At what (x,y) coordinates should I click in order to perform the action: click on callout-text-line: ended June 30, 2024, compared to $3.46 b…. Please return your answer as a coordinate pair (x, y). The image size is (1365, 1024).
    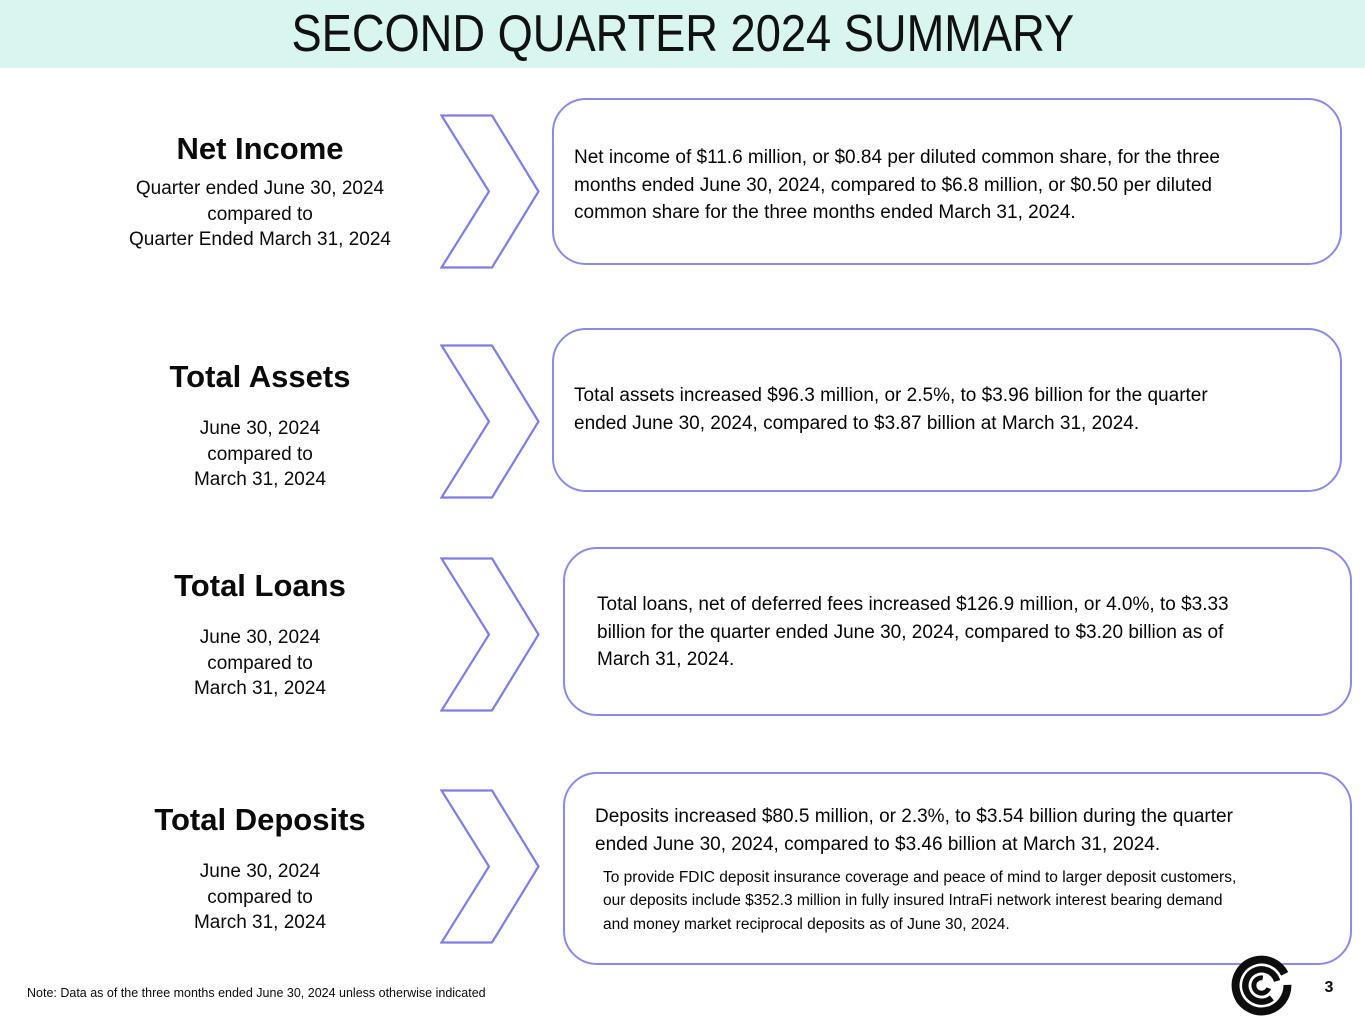
    Looking at the image, I should click on (878, 844).